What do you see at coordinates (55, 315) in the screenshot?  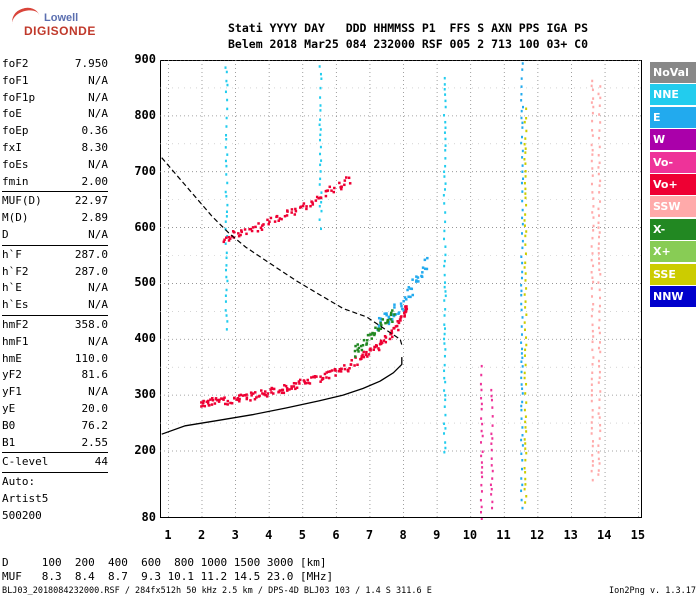 I see `param-separator` at bounding box center [55, 315].